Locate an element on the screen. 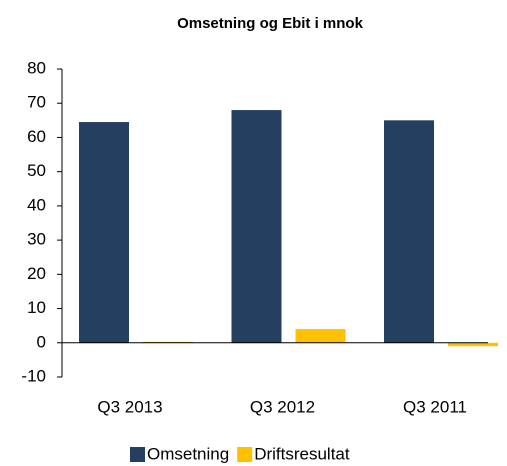 This screenshot has width=507, height=466. y-tick-label: 20 is located at coordinates (36, 273).